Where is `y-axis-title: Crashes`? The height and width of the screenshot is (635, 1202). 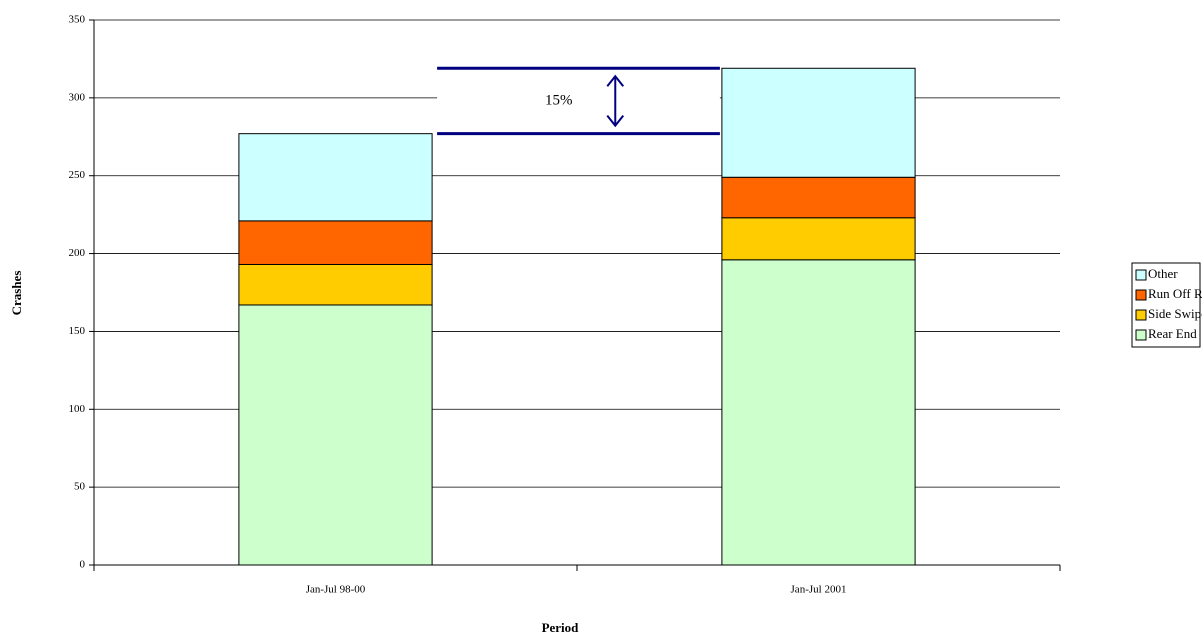 y-axis-title: Crashes is located at coordinates (16, 293).